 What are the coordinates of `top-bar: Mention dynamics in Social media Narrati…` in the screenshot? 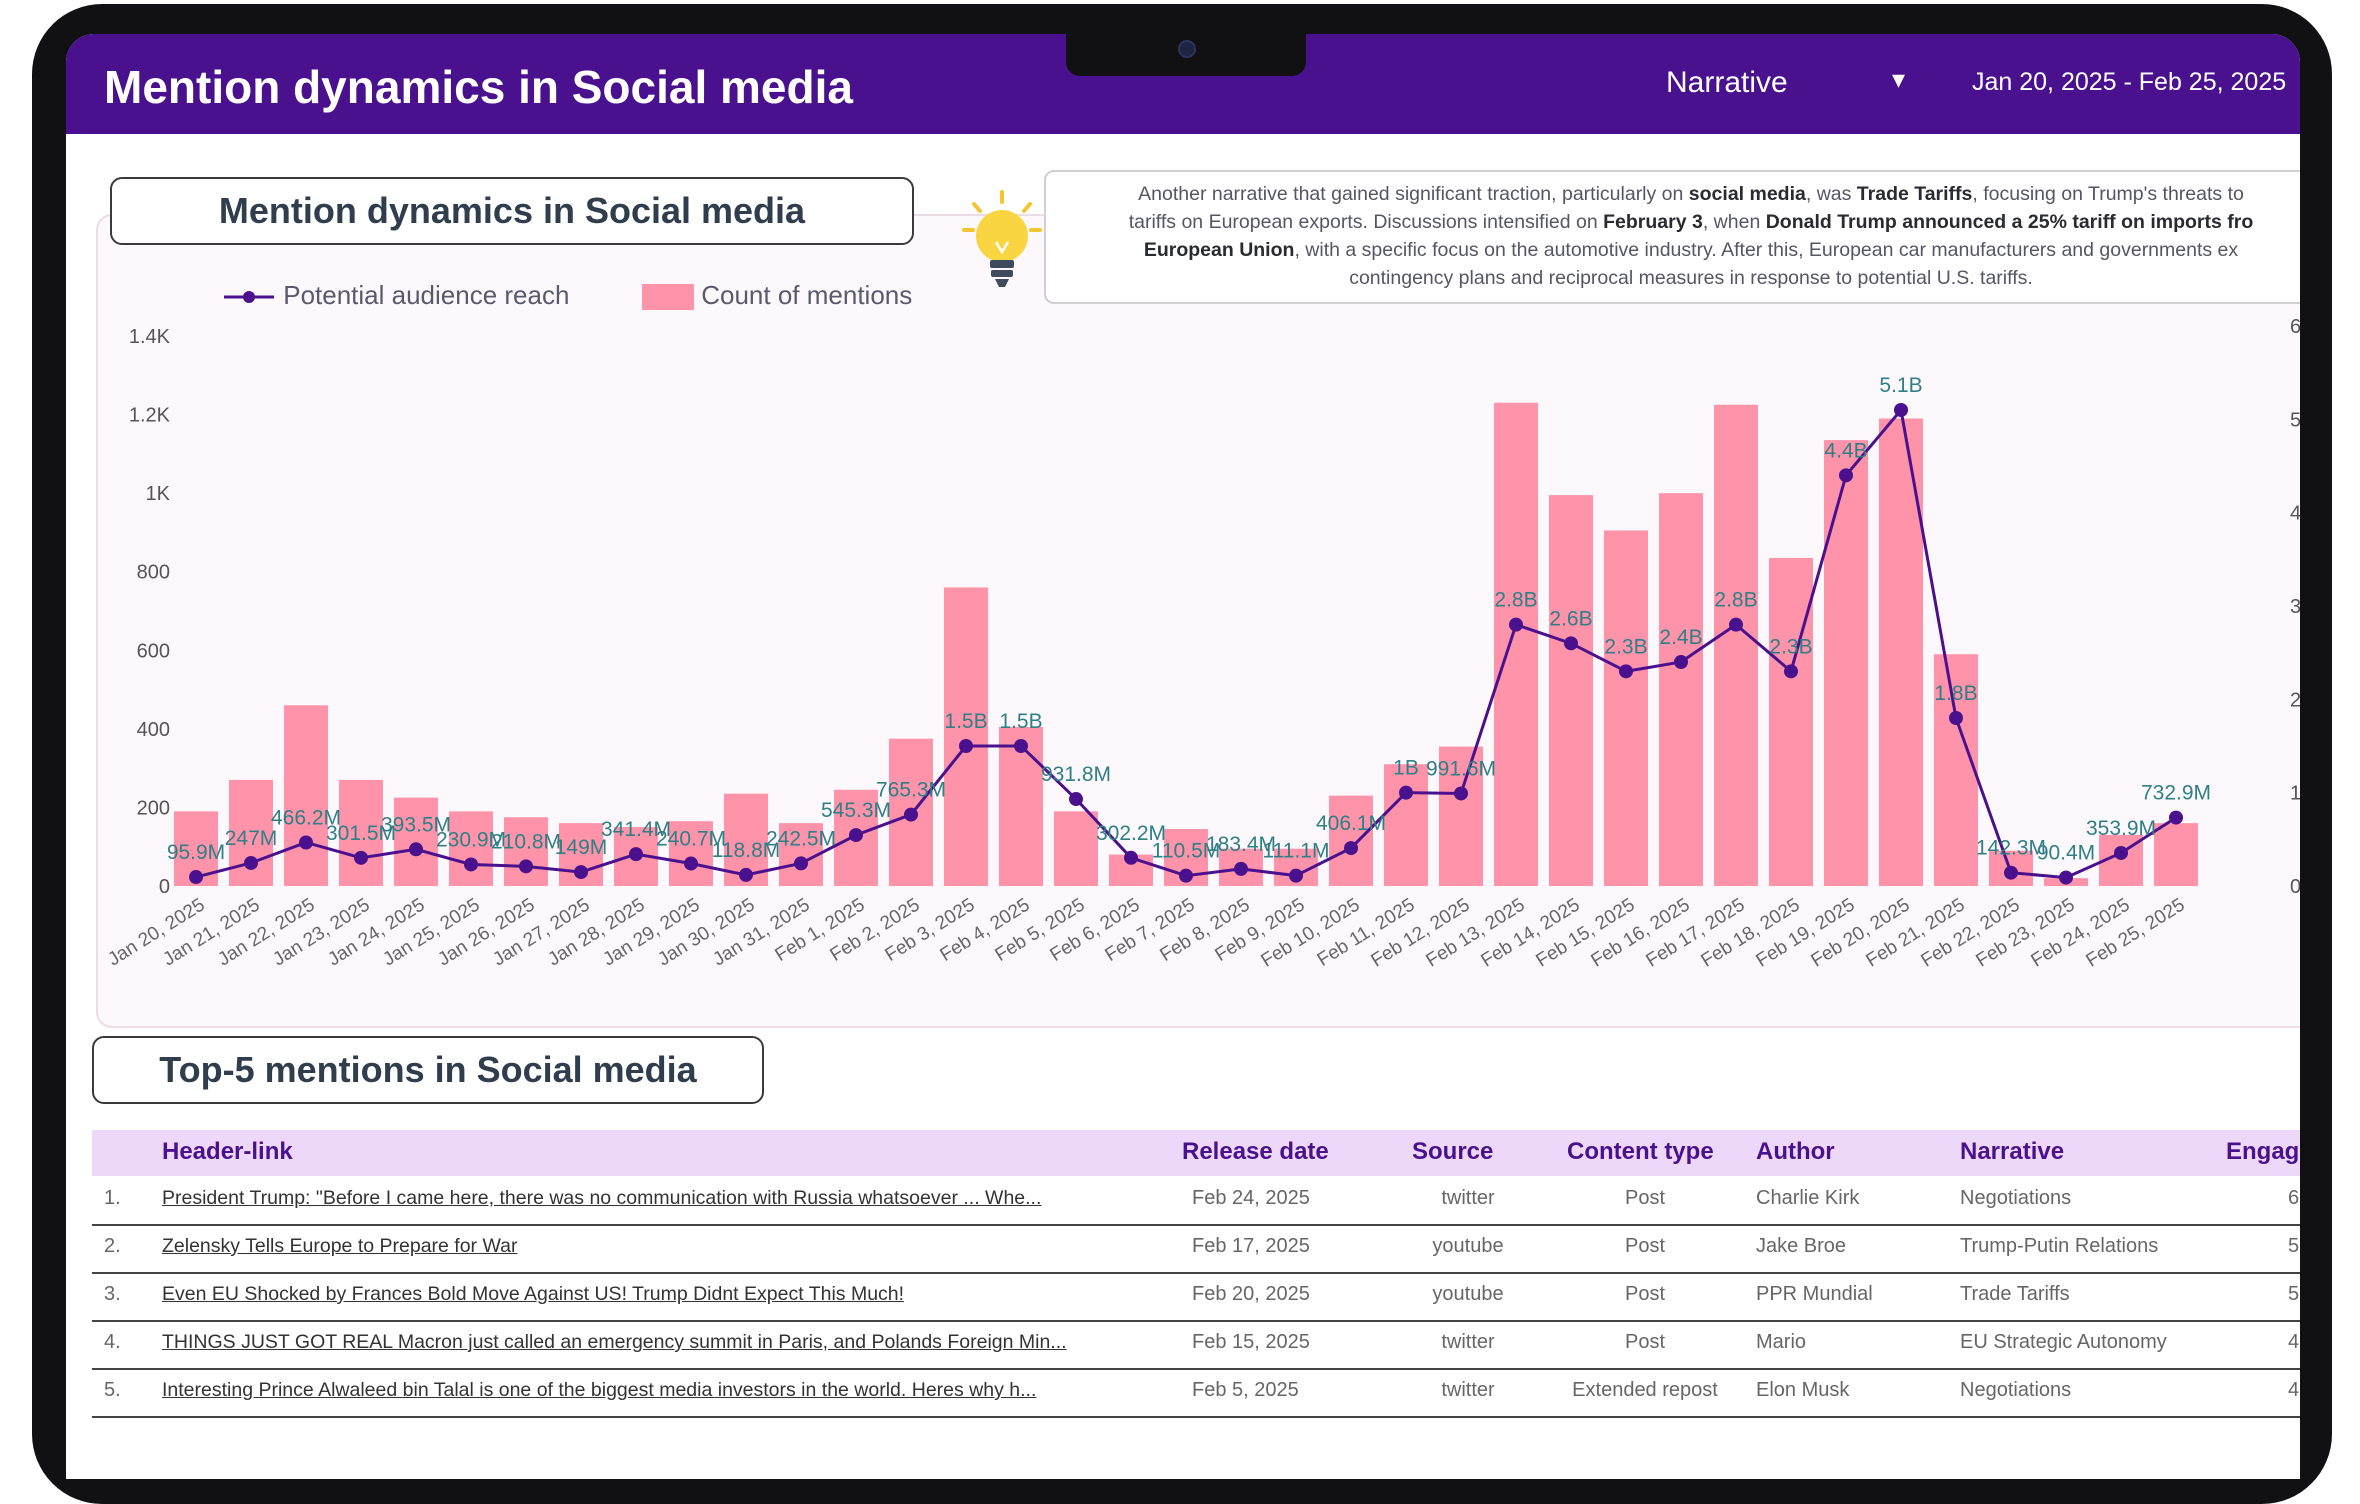 It's located at (1183, 84).